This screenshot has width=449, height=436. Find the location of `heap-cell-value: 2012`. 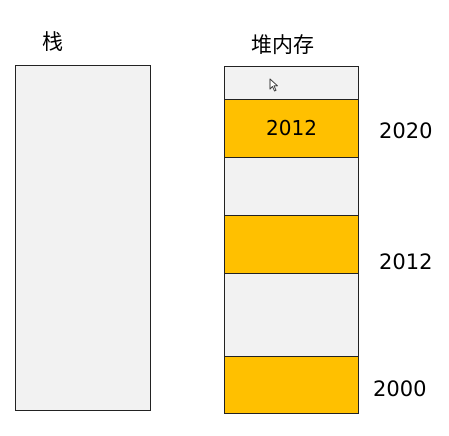

heap-cell-value: 2012 is located at coordinates (291, 128).